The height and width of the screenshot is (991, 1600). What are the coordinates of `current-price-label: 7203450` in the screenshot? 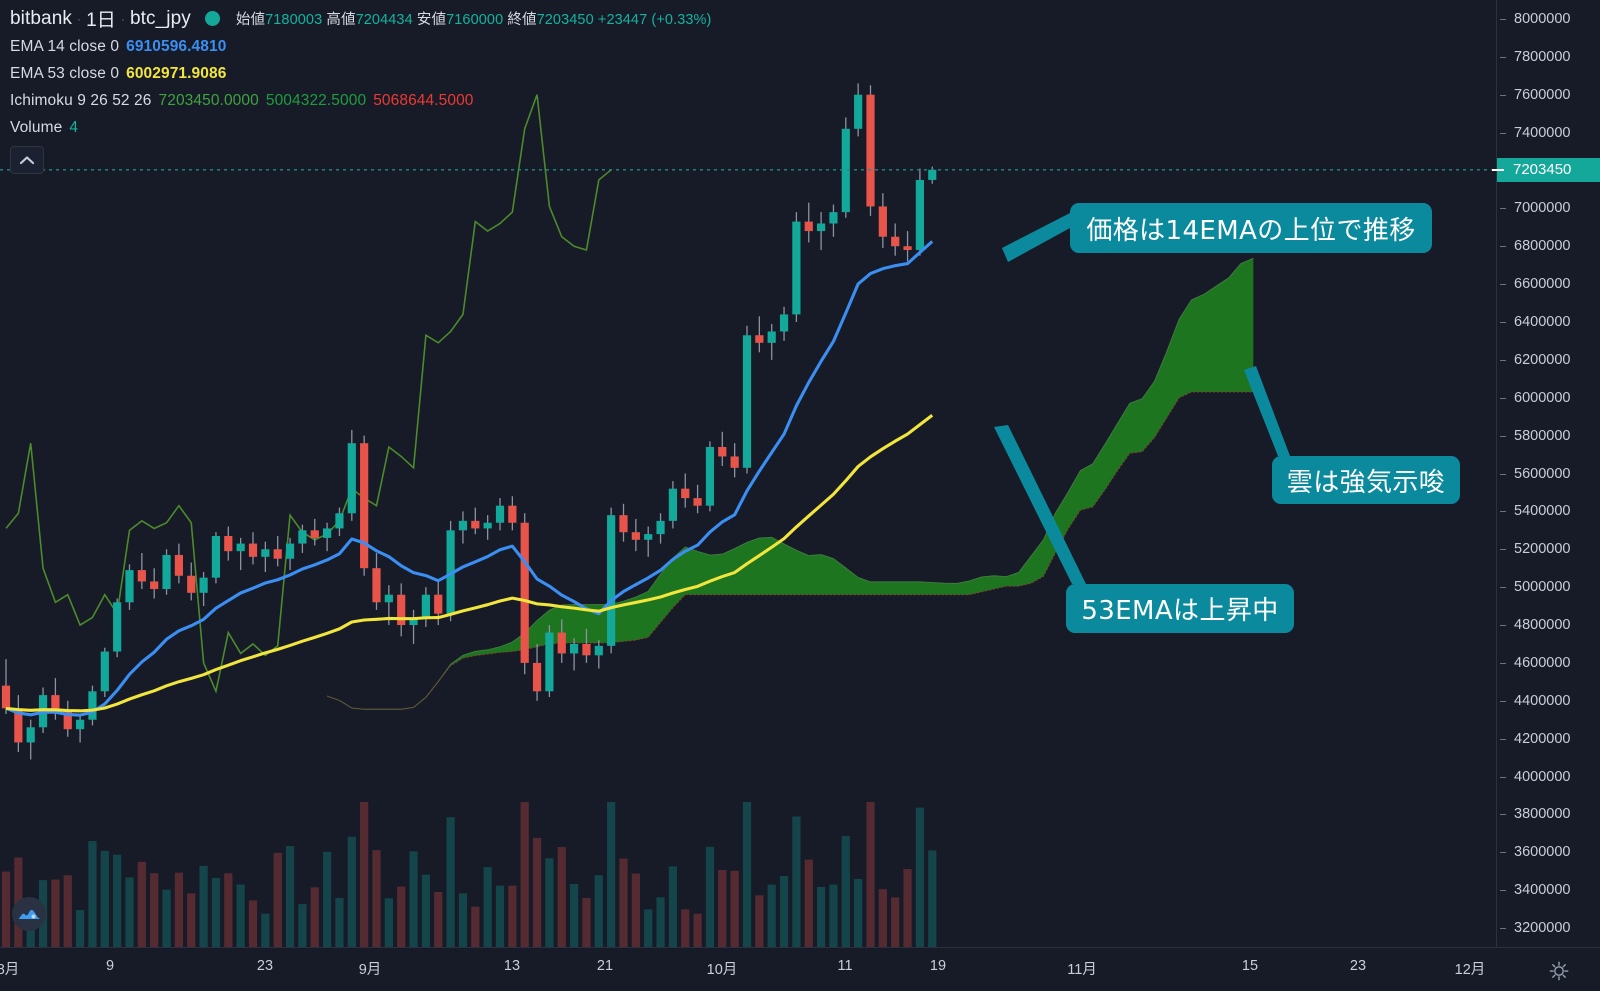 It's located at (1546, 169).